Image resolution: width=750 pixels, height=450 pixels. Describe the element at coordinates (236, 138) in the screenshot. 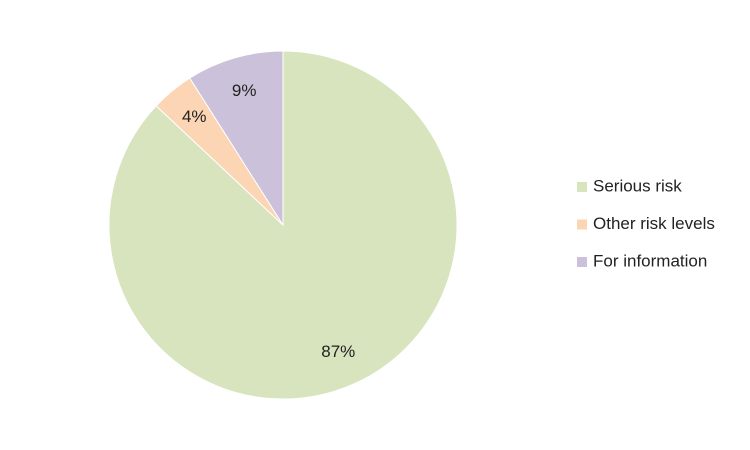

I see `pie-slice` at that location.